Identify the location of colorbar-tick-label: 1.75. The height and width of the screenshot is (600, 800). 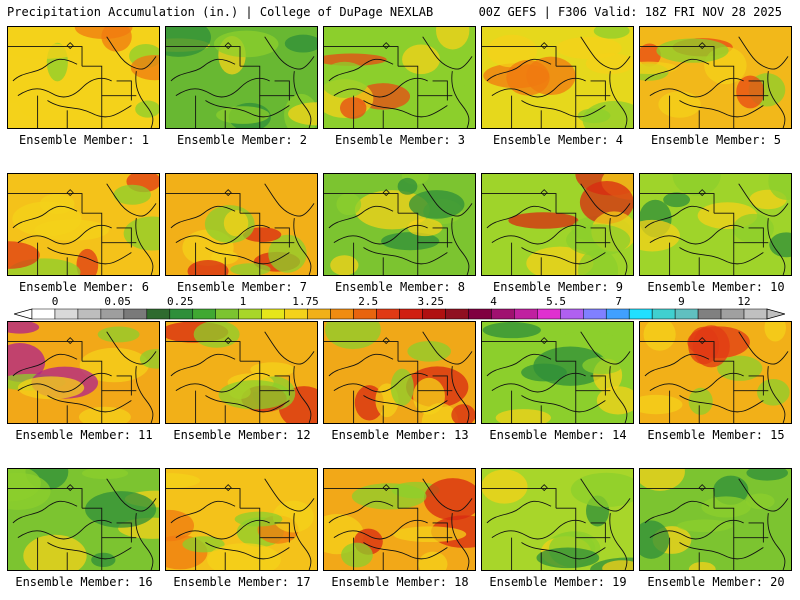
(305, 301).